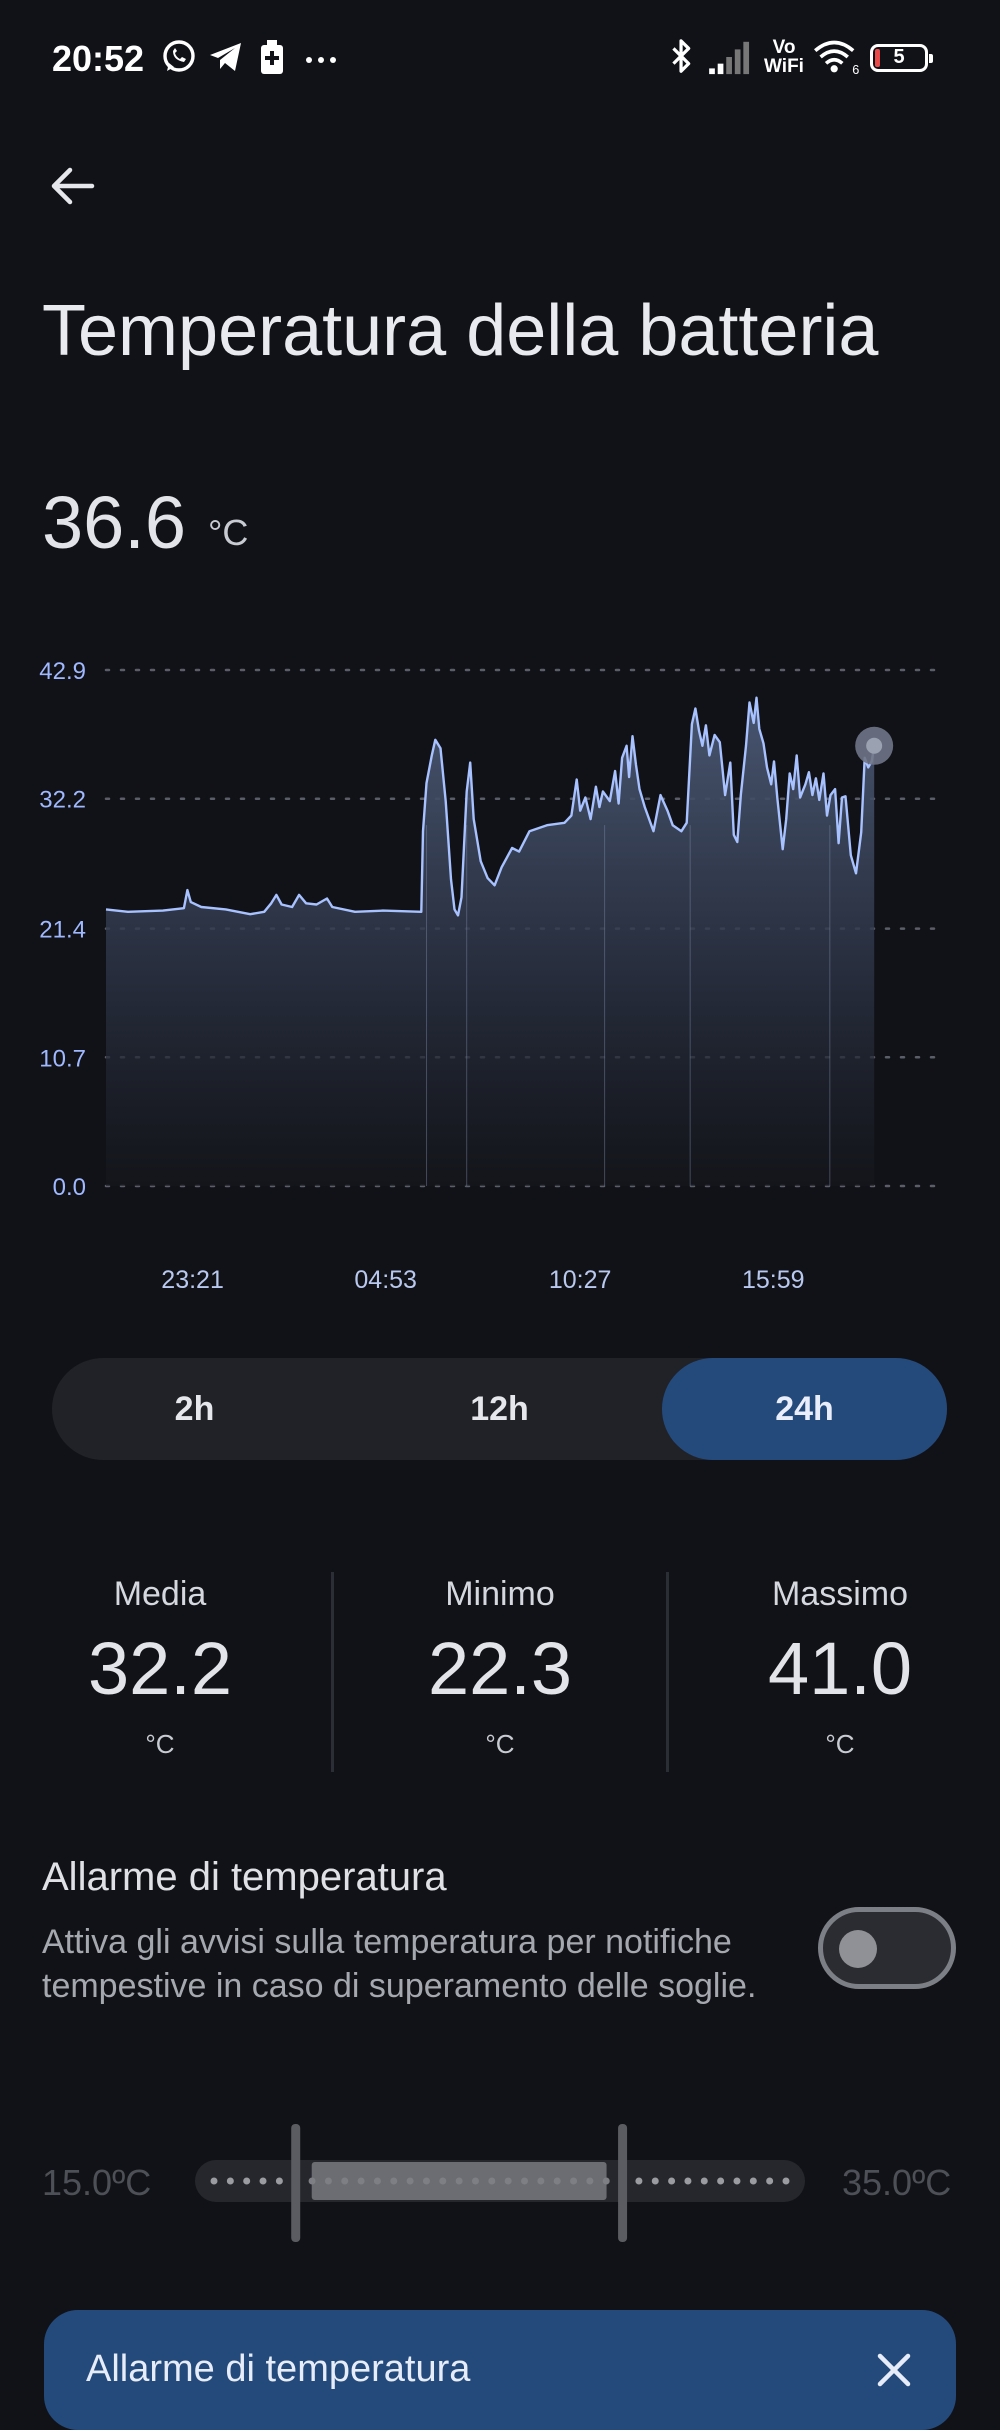 The height and width of the screenshot is (2430, 1000). What do you see at coordinates (858, 1949) in the screenshot?
I see `toggle-knob` at bounding box center [858, 1949].